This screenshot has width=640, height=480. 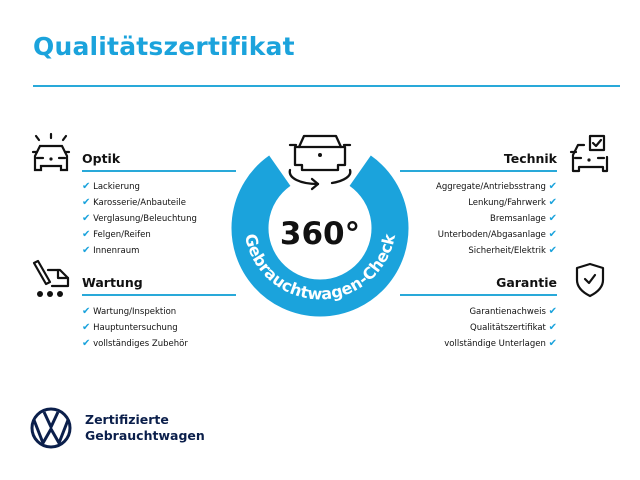 I want to click on list-item: ✔ Lackierung, so click(x=111, y=186).